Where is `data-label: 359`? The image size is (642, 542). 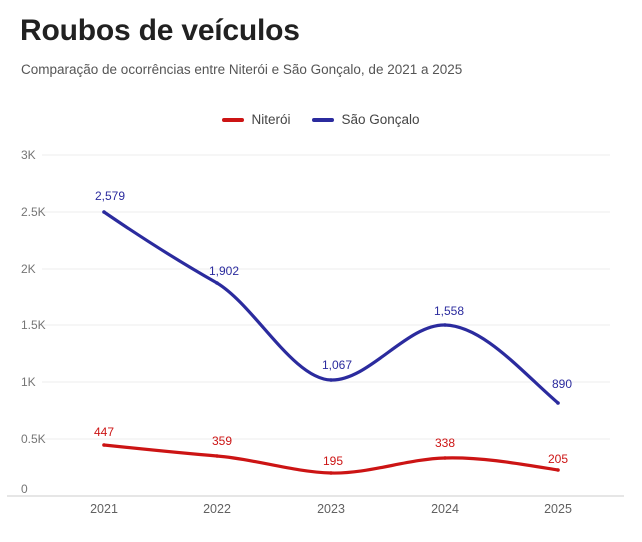
data-label: 359 is located at coordinates (222, 441).